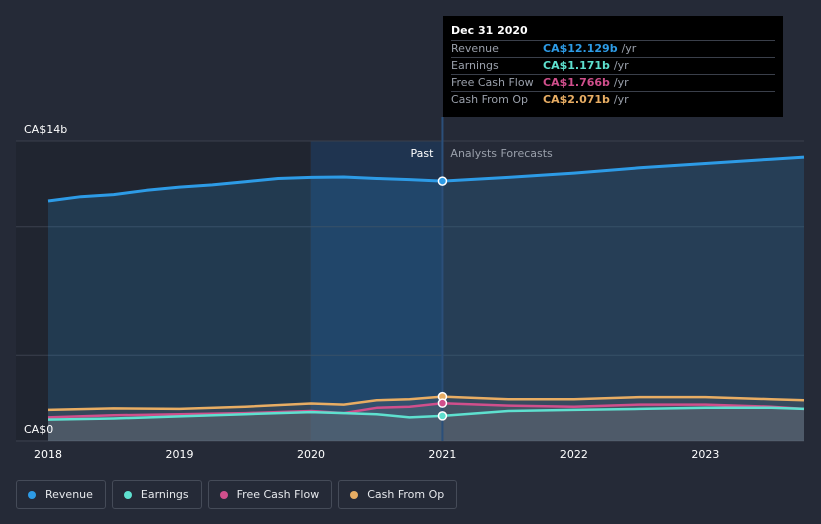 This screenshot has width=821, height=524. What do you see at coordinates (576, 99) in the screenshot?
I see `tooltip-value: CA$2.071b` at bounding box center [576, 99].